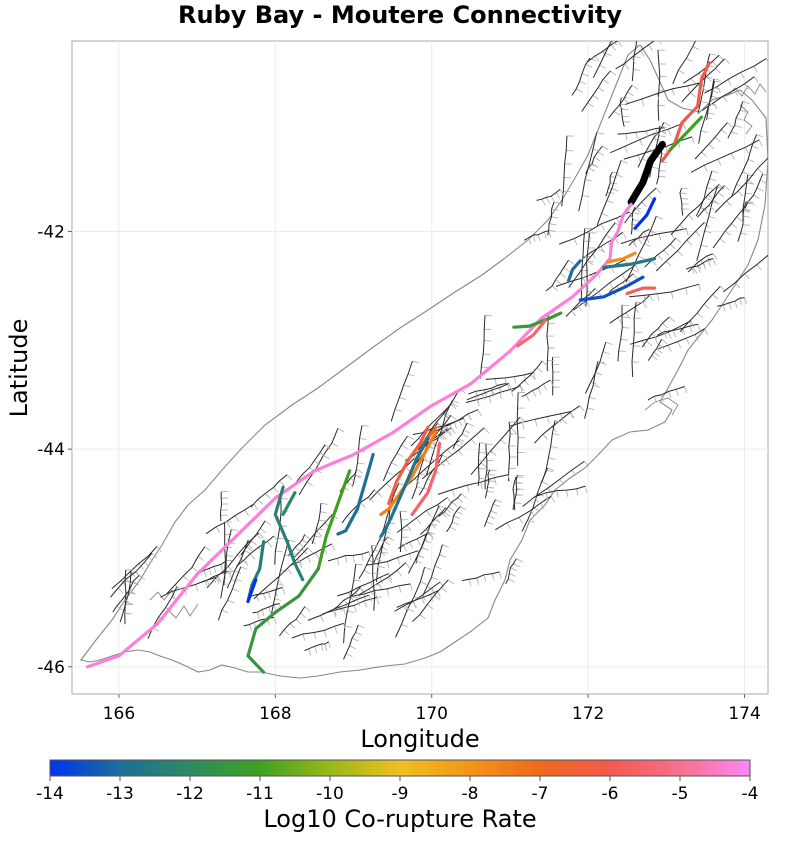 This screenshot has height=841, width=800. I want to click on y-axis-label: Latitude, so click(19, 368).